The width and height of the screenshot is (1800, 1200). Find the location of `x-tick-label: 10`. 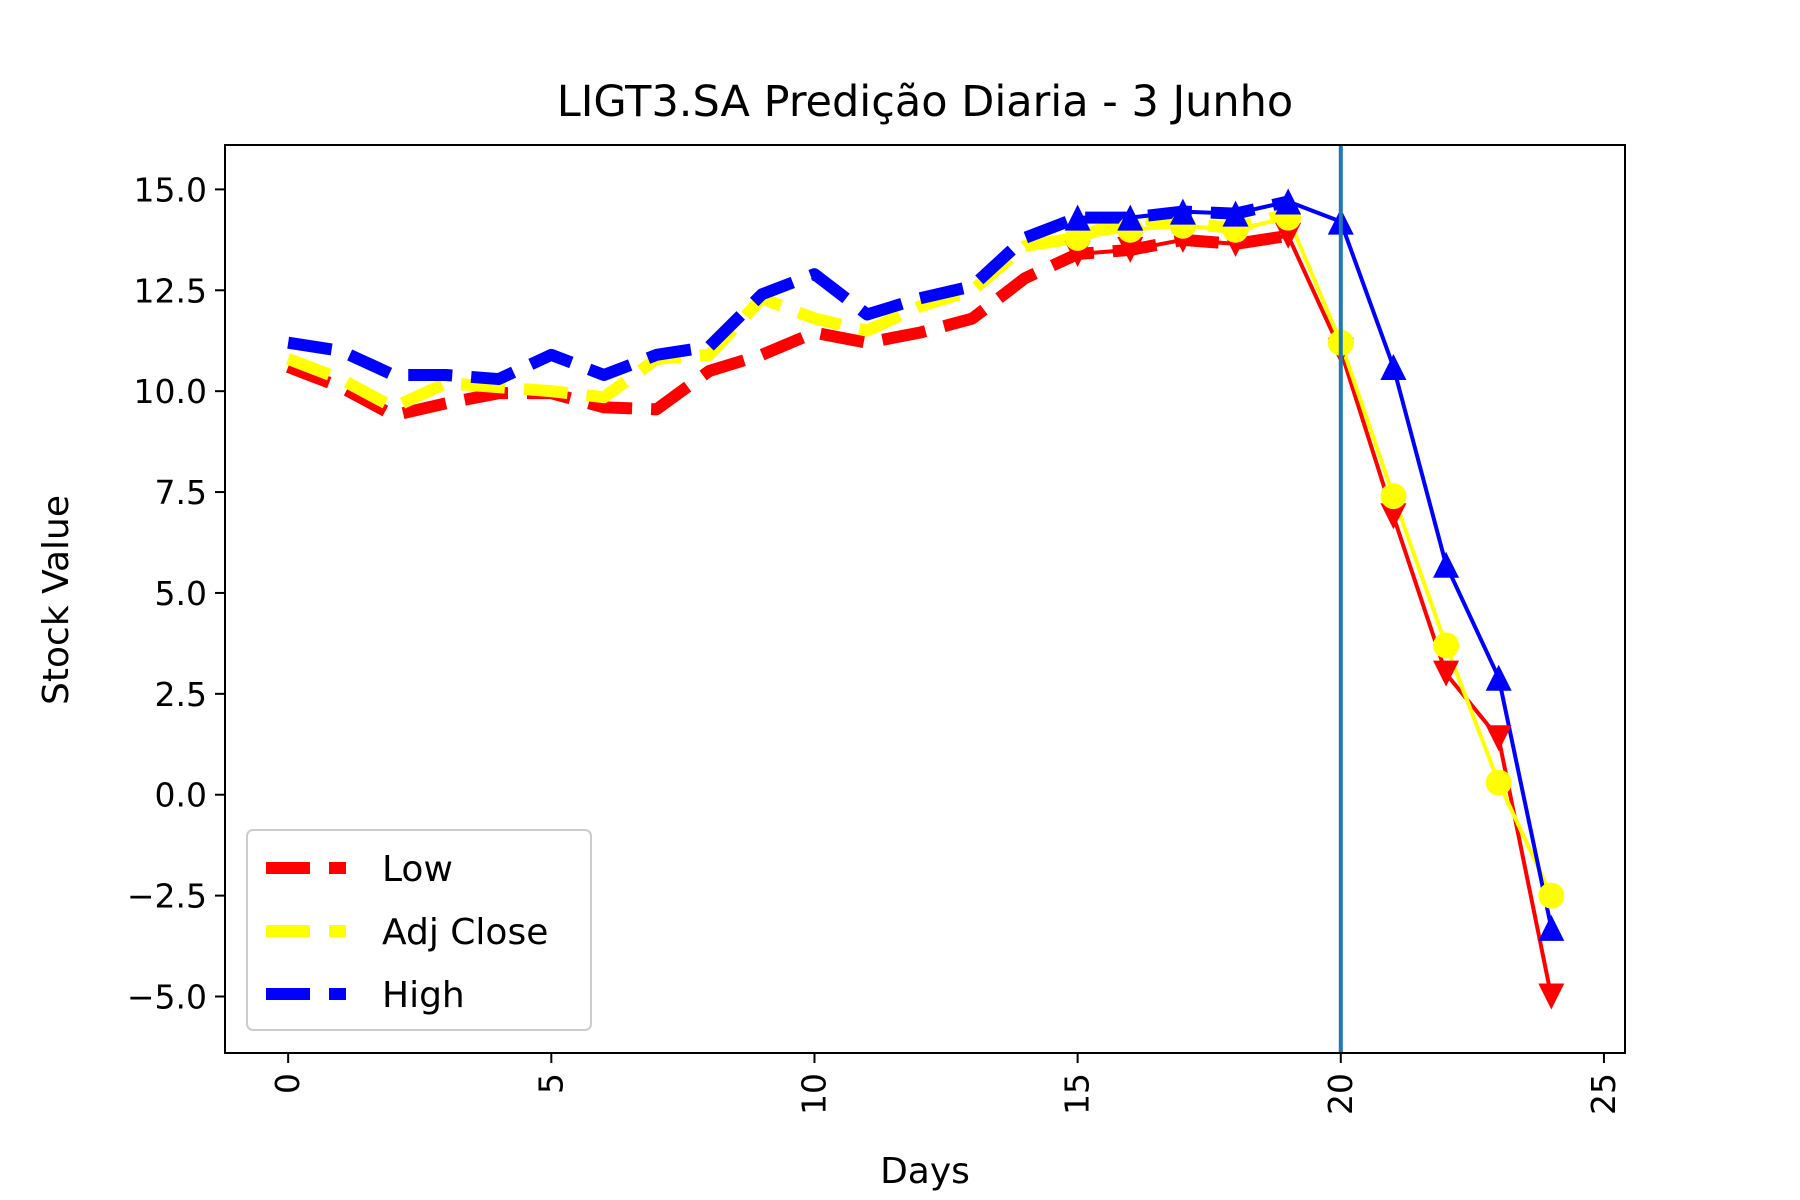

x-tick-label: 10 is located at coordinates (813, 1094).